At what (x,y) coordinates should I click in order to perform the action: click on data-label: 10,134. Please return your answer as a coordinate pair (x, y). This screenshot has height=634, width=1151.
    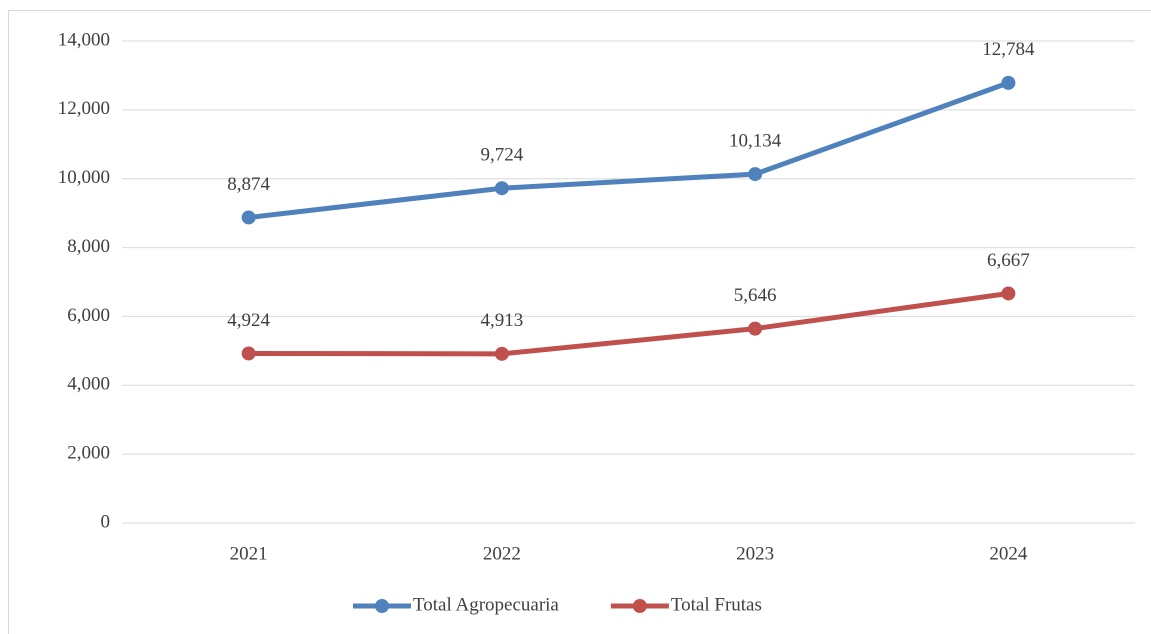
    Looking at the image, I should click on (755, 140).